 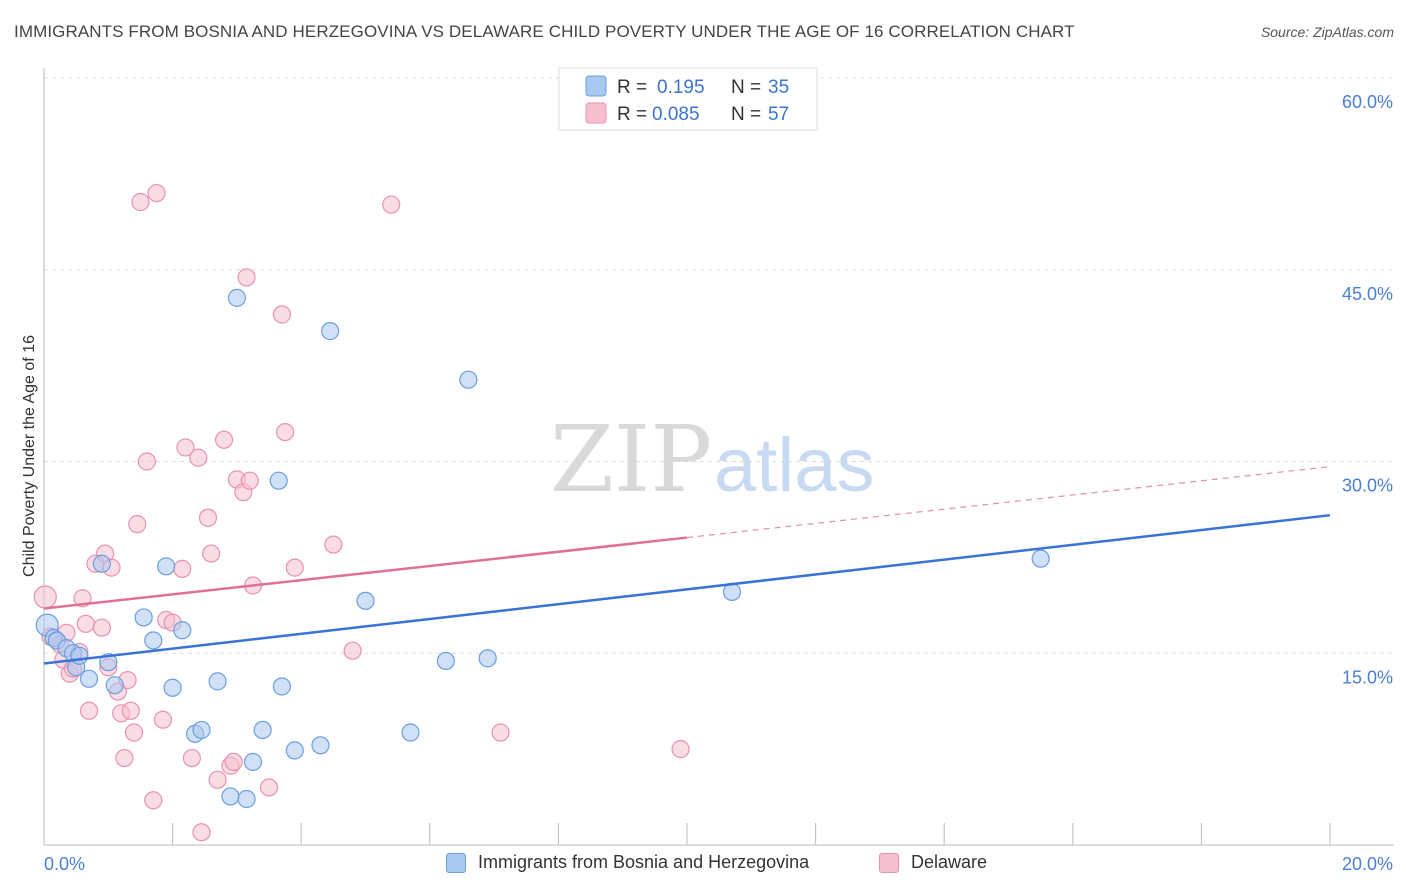 What do you see at coordinates (64, 864) in the screenshot?
I see `x-tick-label: 0.0%` at bounding box center [64, 864].